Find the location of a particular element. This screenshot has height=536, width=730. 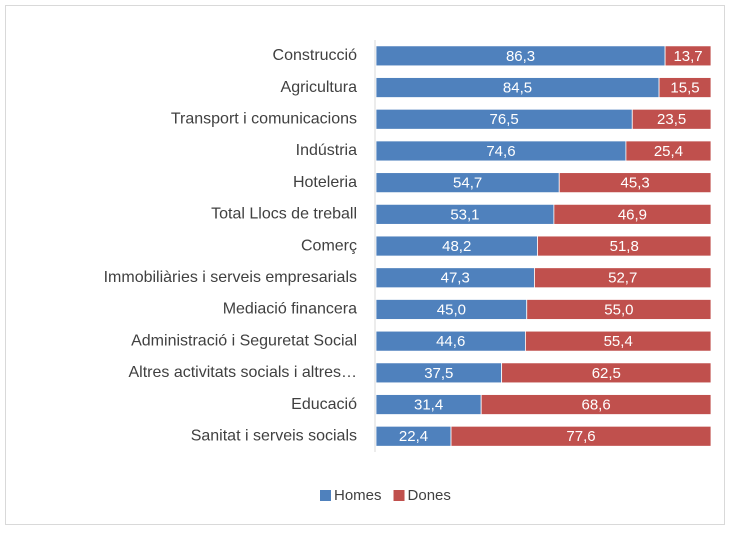

value-label: 44,6 is located at coordinates (450, 341).